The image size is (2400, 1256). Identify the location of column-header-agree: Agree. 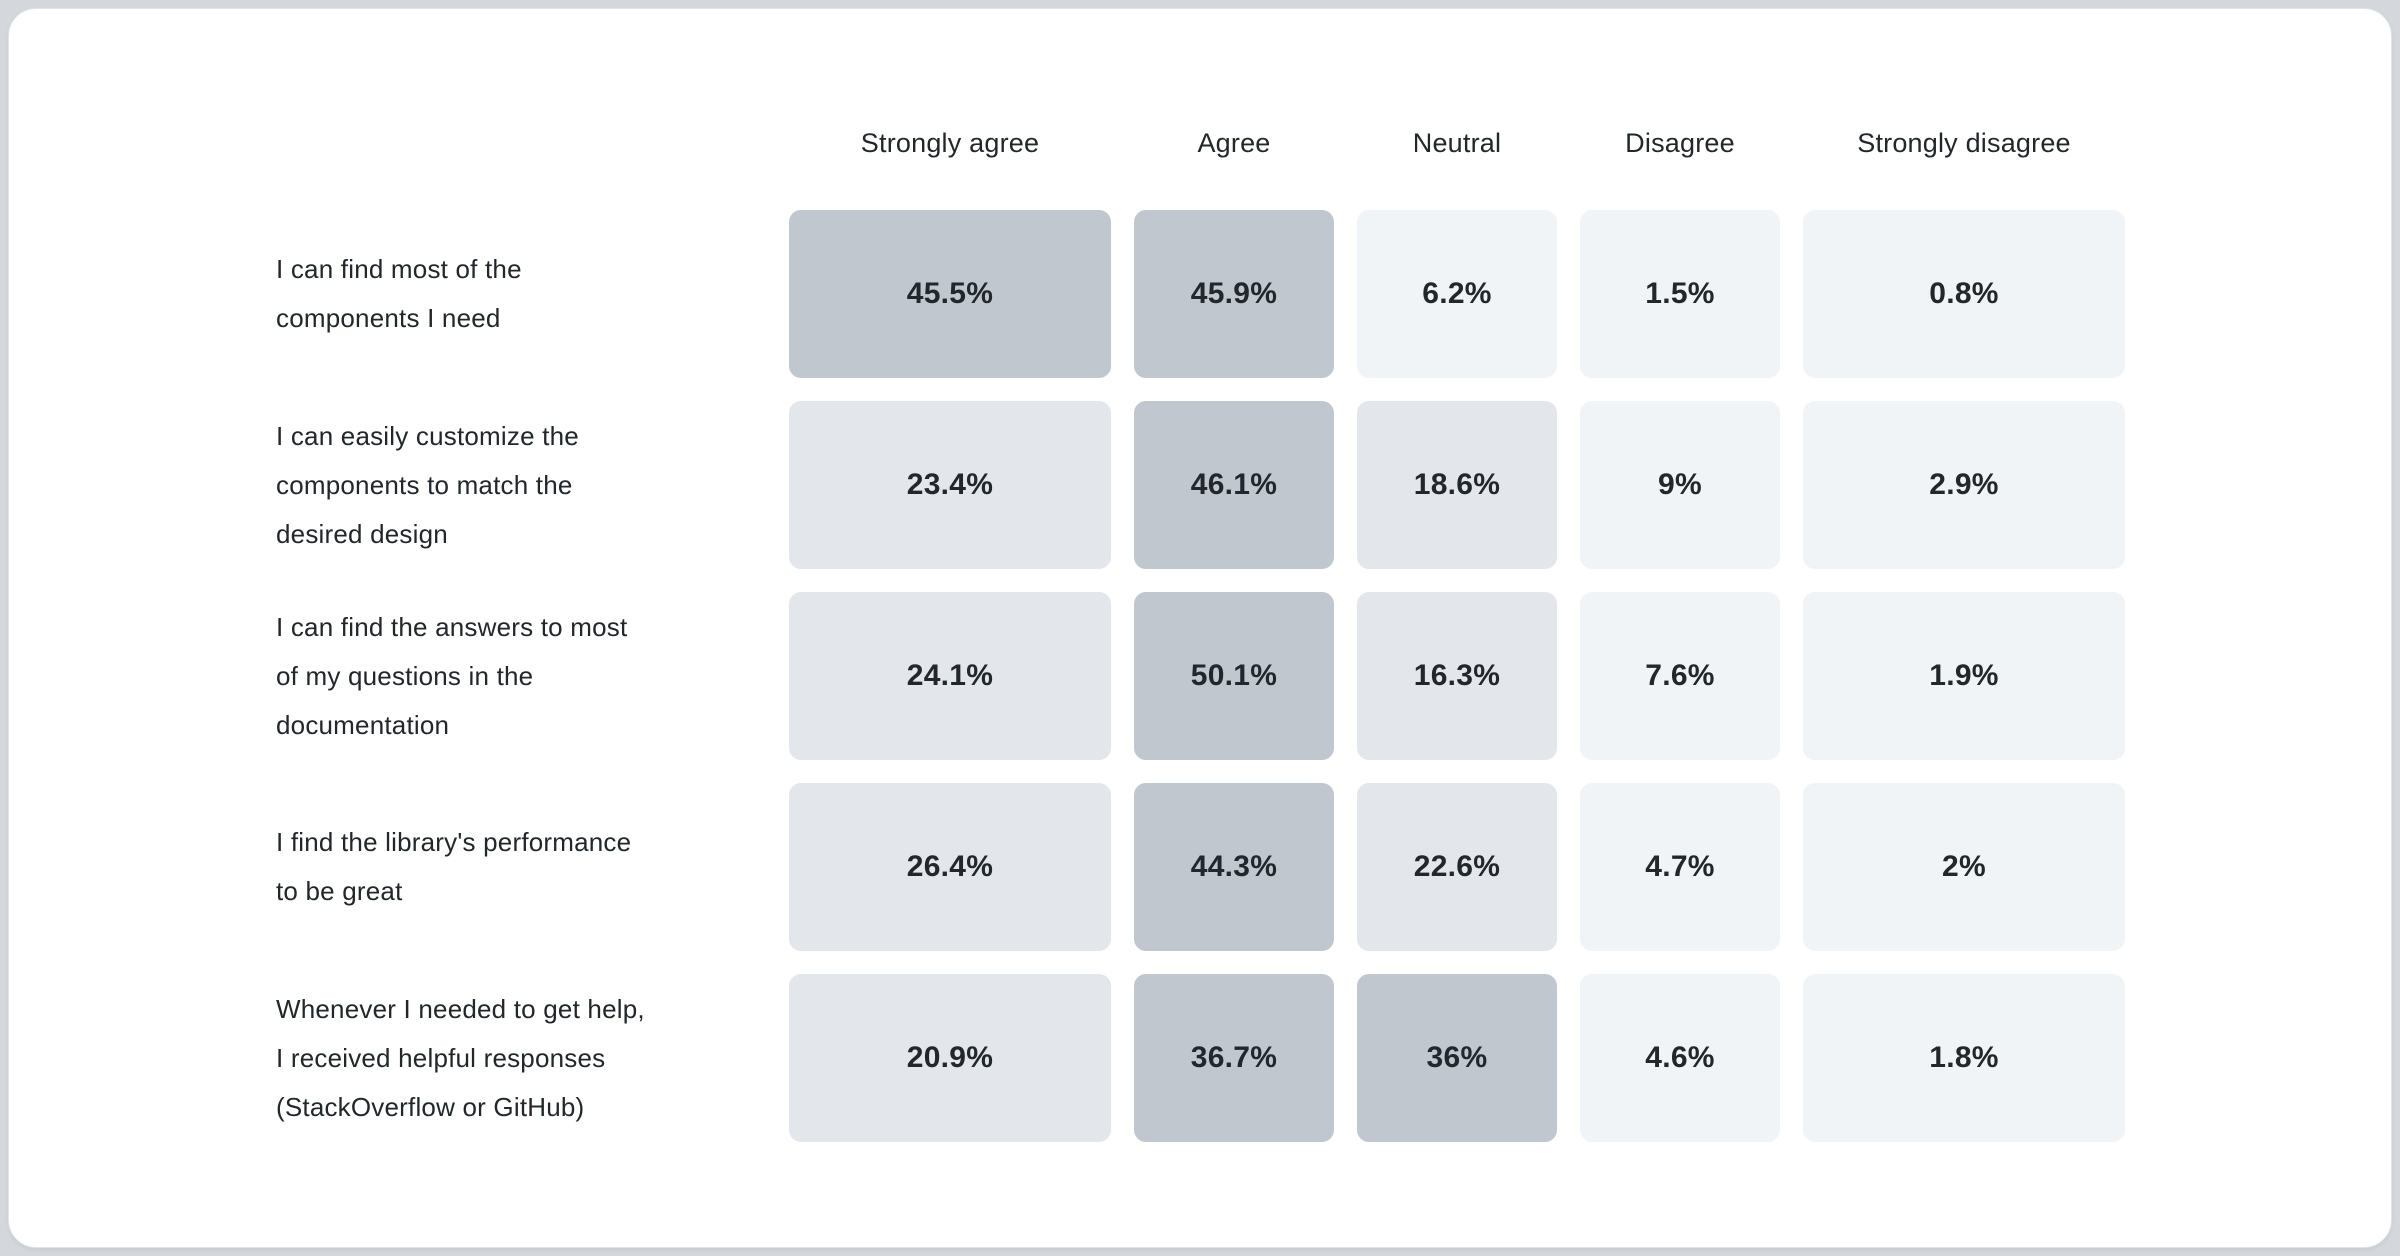
(1234, 142).